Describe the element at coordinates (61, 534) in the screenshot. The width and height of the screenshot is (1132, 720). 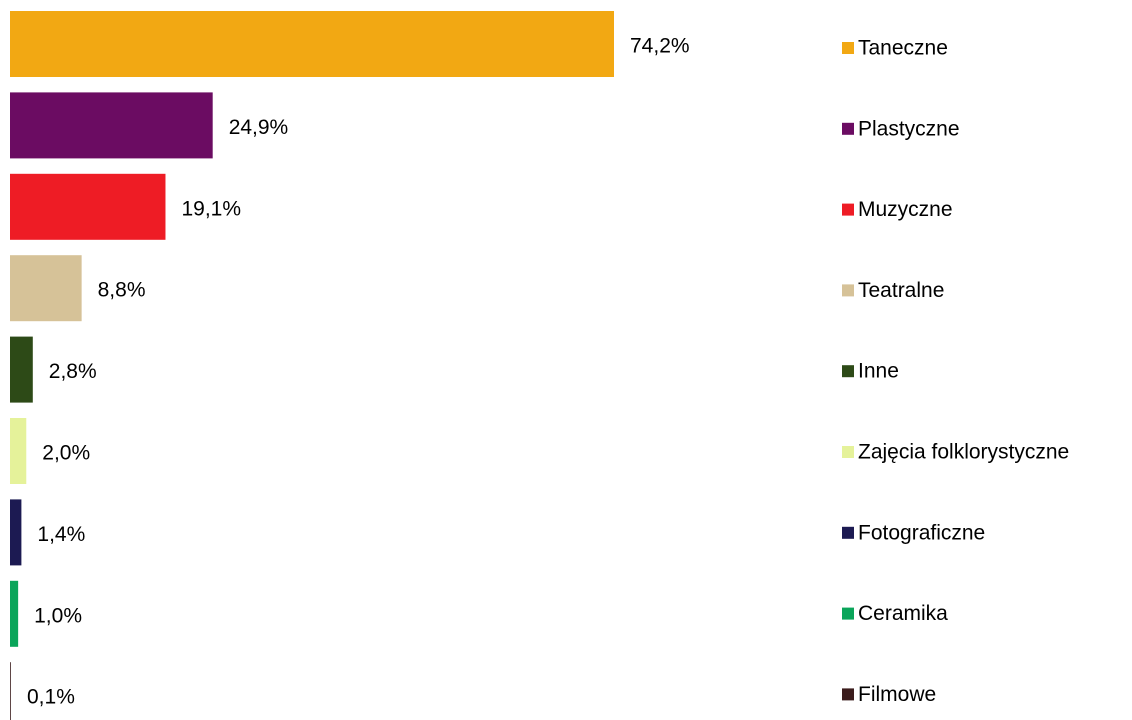
I see `value-label: 1,4%` at that location.